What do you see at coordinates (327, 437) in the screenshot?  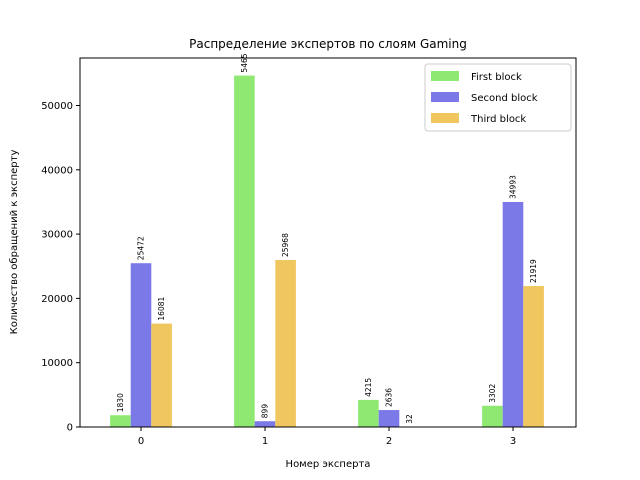 I see `x-axis: 0 1 2 3` at bounding box center [327, 437].